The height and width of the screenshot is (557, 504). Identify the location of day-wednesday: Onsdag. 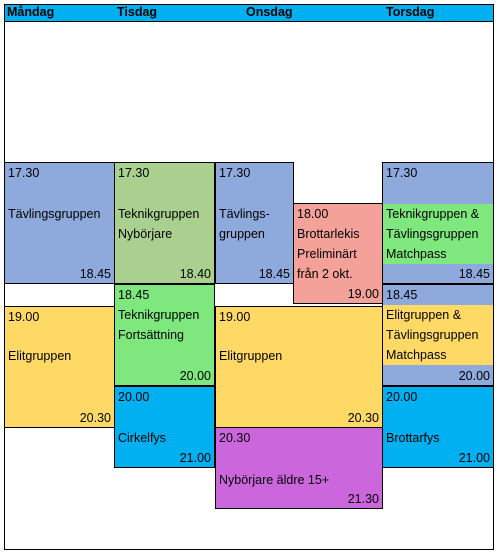
(269, 12).